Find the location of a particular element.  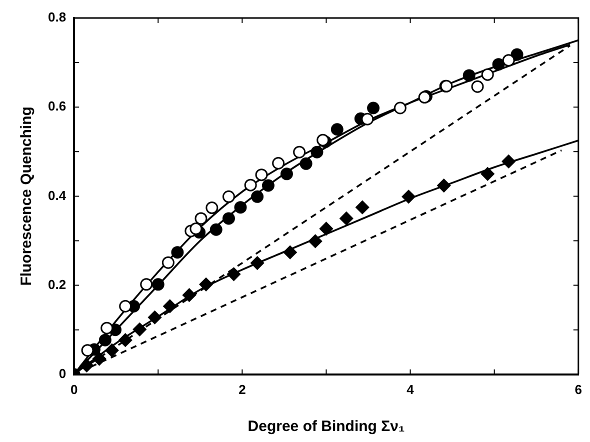

y-tick-label: 0.2 is located at coordinates (57, 284).